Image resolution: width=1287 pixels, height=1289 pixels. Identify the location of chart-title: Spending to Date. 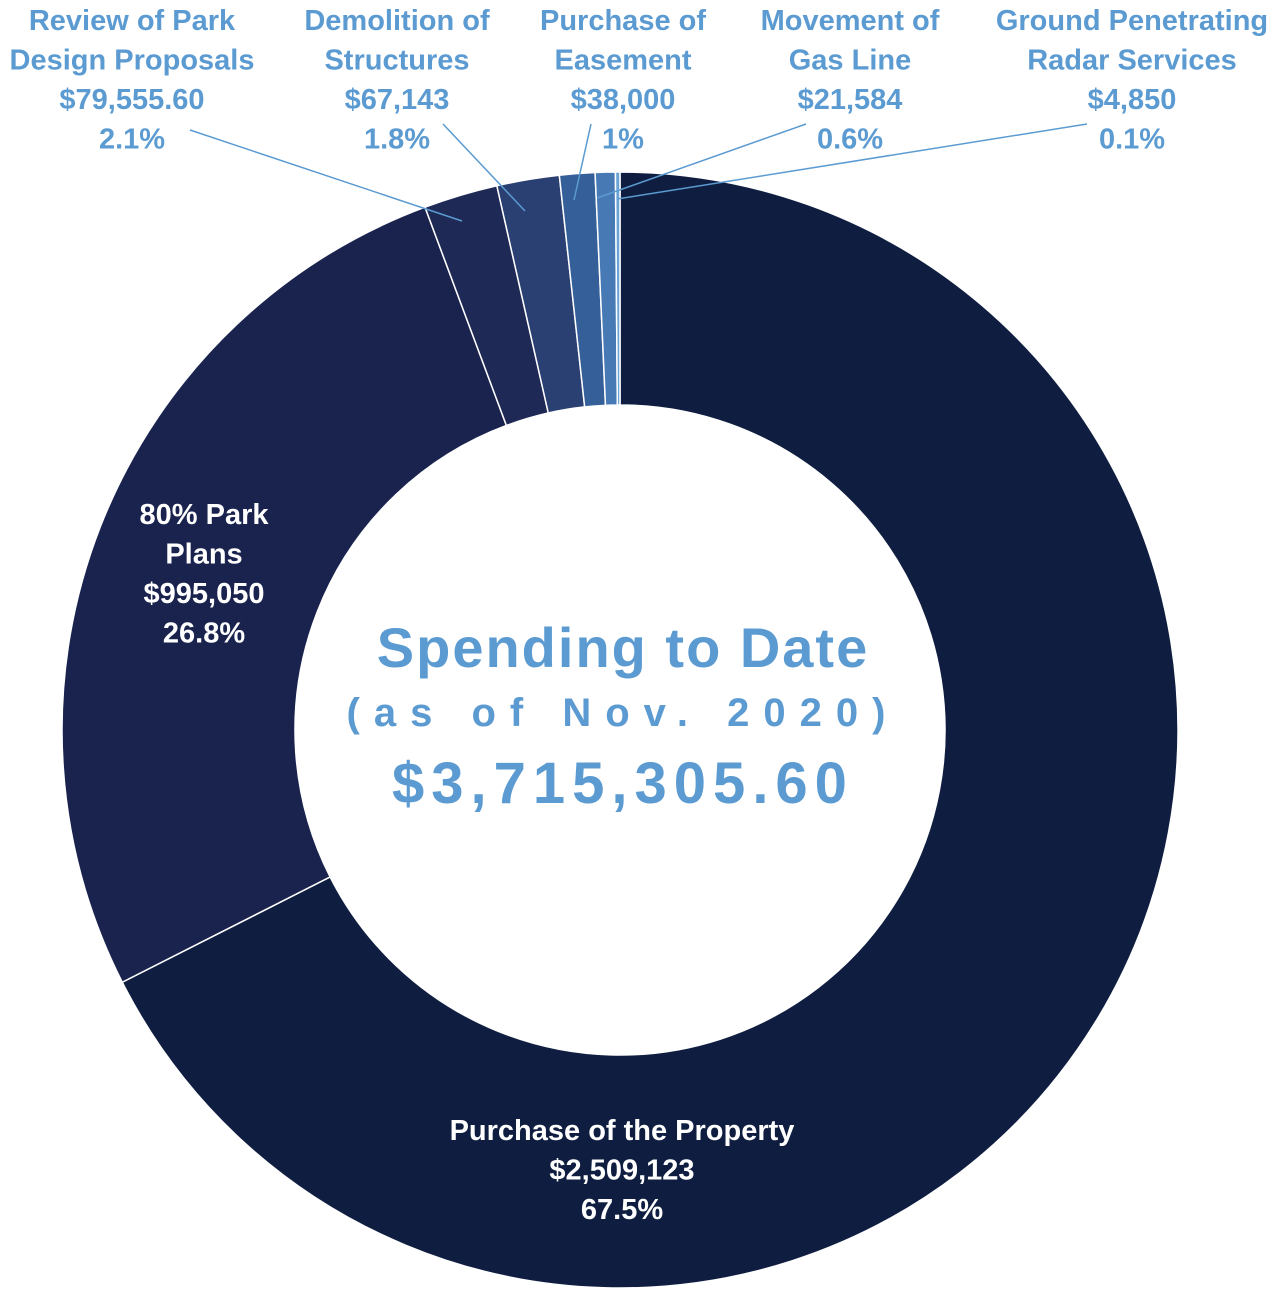
(623, 647).